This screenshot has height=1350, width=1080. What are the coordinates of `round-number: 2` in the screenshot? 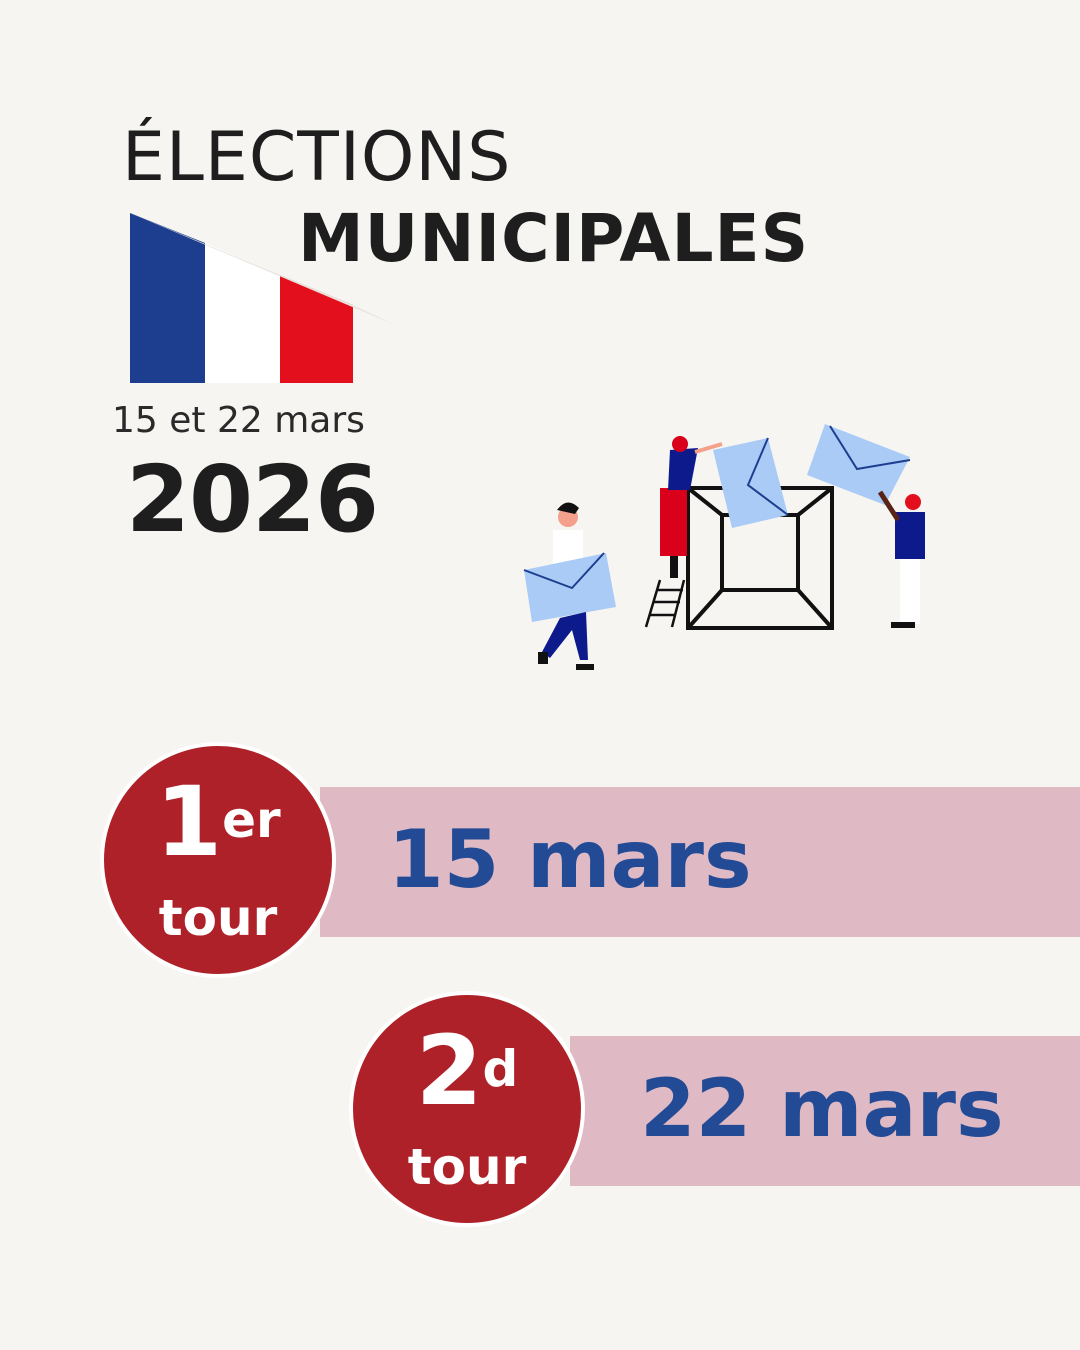 It's located at (449, 1071).